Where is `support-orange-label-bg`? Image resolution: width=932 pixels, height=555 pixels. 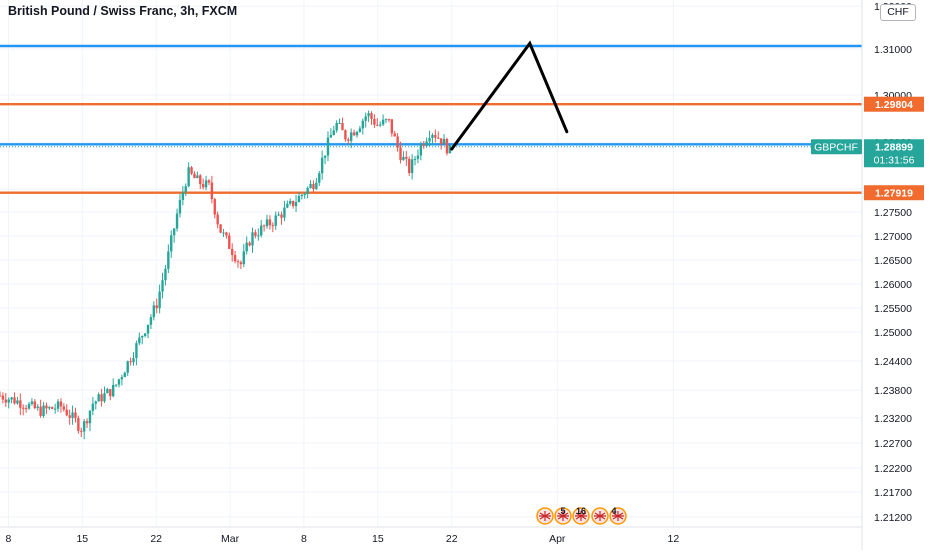 support-orange-label-bg is located at coordinates (894, 193).